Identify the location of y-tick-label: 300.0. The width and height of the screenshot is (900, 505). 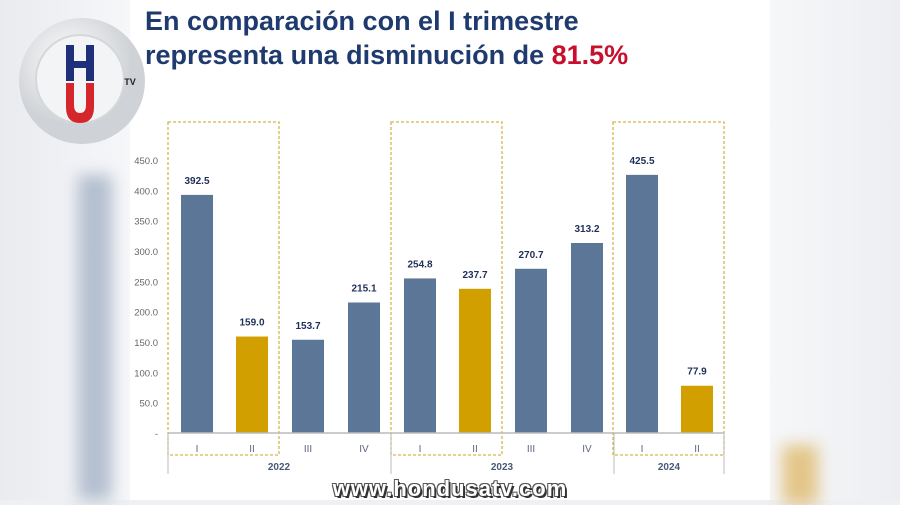
(146, 252).